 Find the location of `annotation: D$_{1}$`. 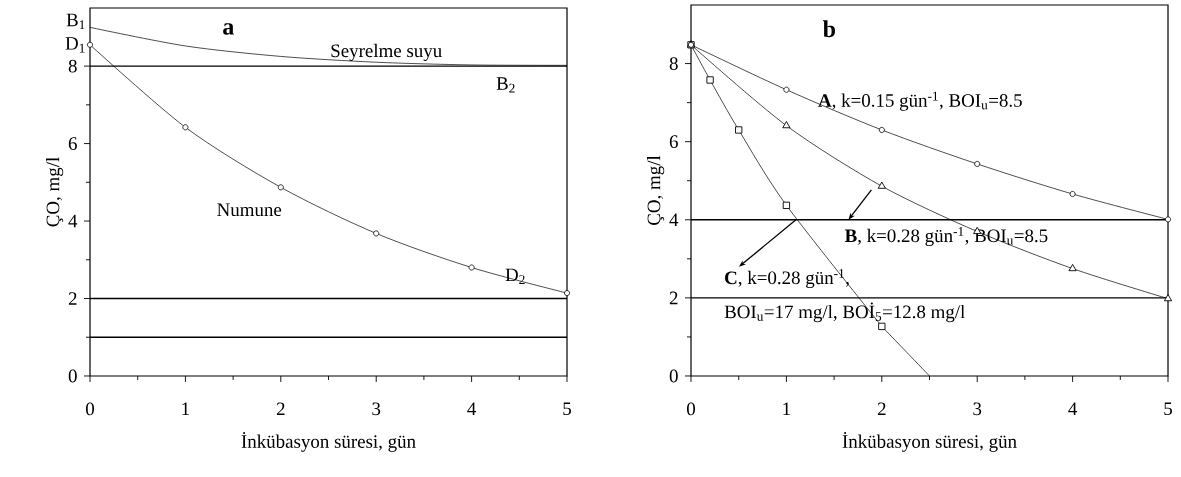

annotation: D$_{1}$ is located at coordinates (75, 45).